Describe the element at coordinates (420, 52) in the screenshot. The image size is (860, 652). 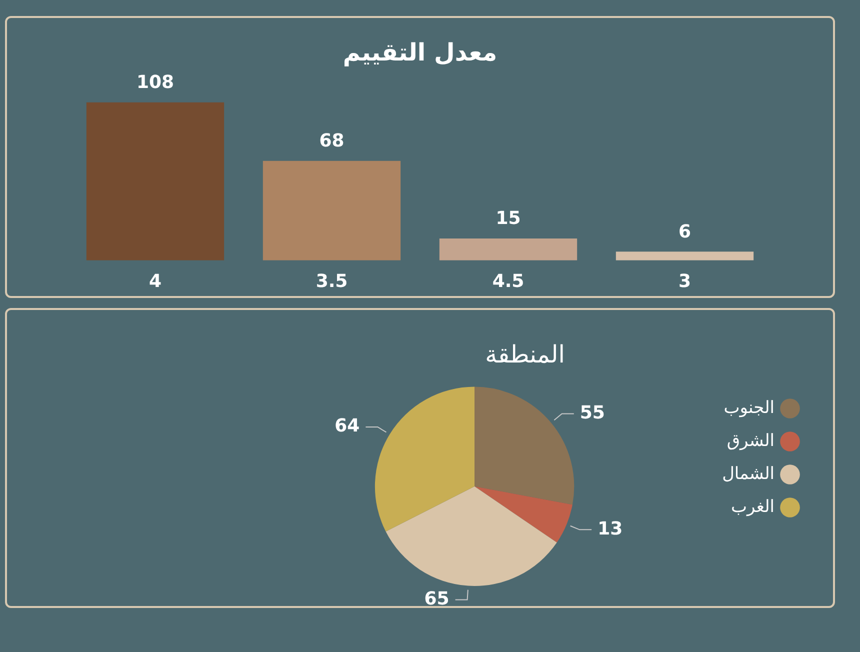
I see `chart-title: معدل التقييم` at that location.